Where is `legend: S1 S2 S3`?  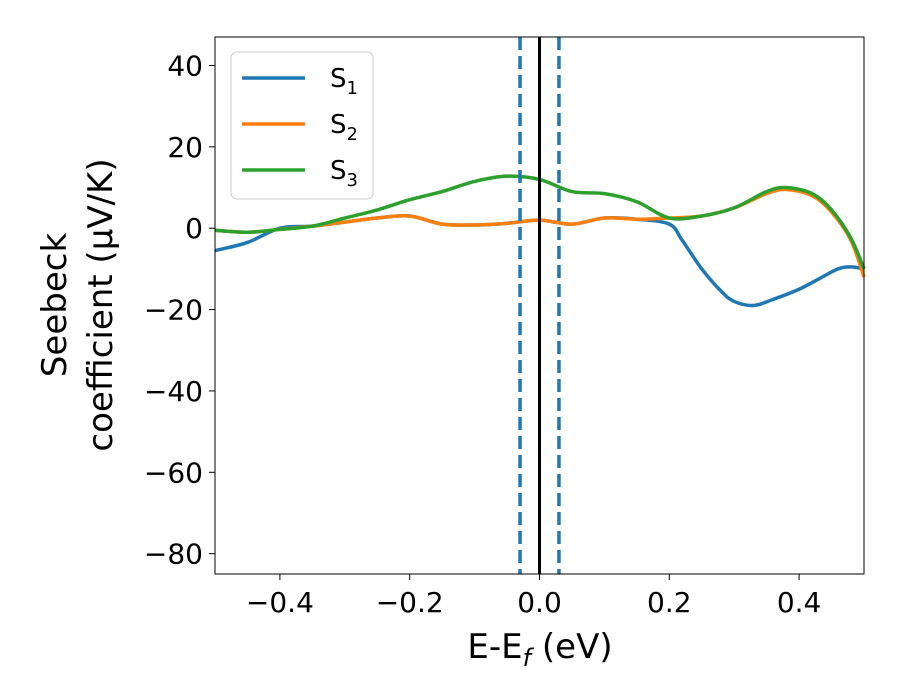 legend: S1 S2 S3 is located at coordinates (302, 125).